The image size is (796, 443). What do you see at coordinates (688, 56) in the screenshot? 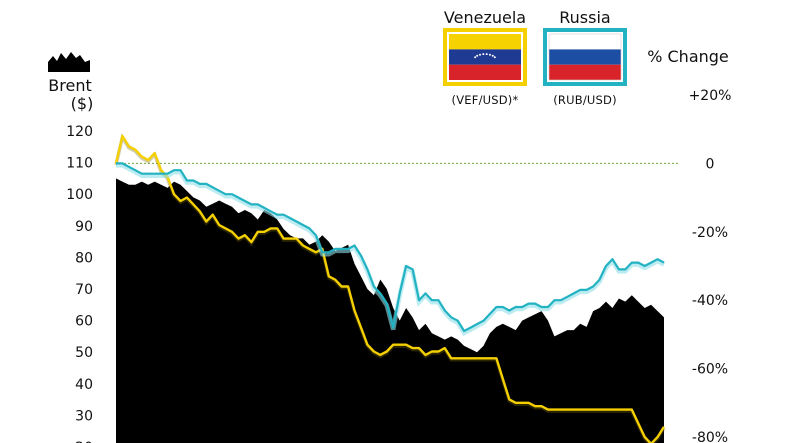
I see `right-axis-label: % Change` at bounding box center [688, 56].